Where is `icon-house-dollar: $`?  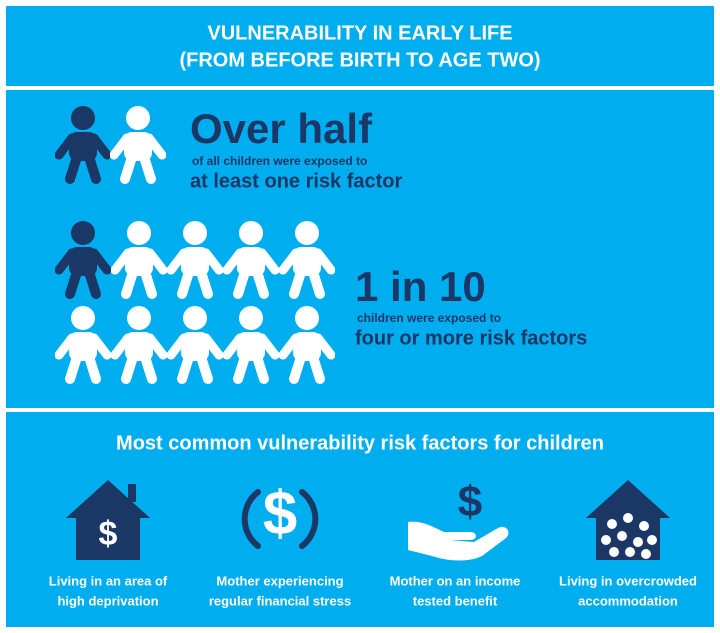 icon-house-dollar: $ is located at coordinates (108, 520).